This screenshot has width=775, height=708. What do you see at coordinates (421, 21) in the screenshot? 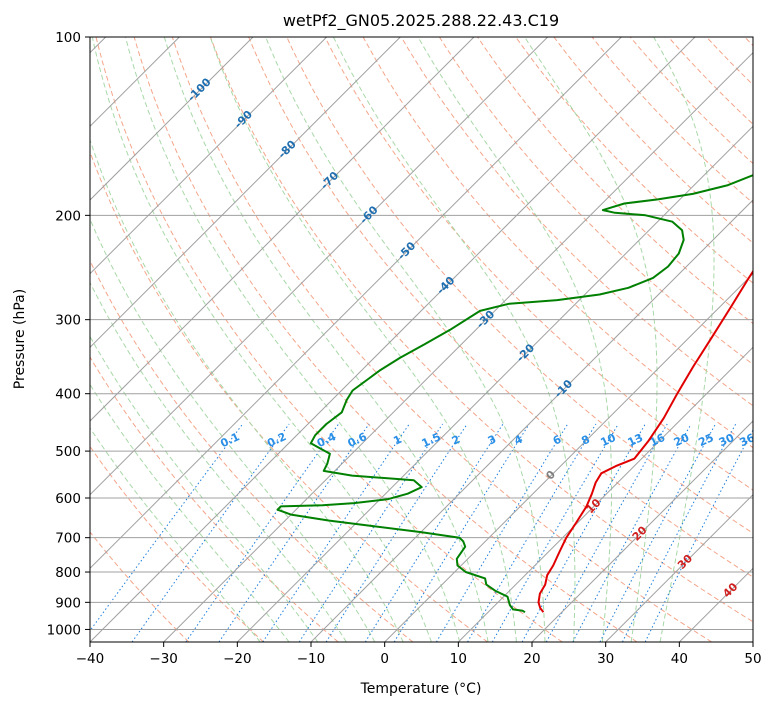
I see `chart-title: wetPf2_GN05.2025.288.22.43.C19` at bounding box center [421, 21].